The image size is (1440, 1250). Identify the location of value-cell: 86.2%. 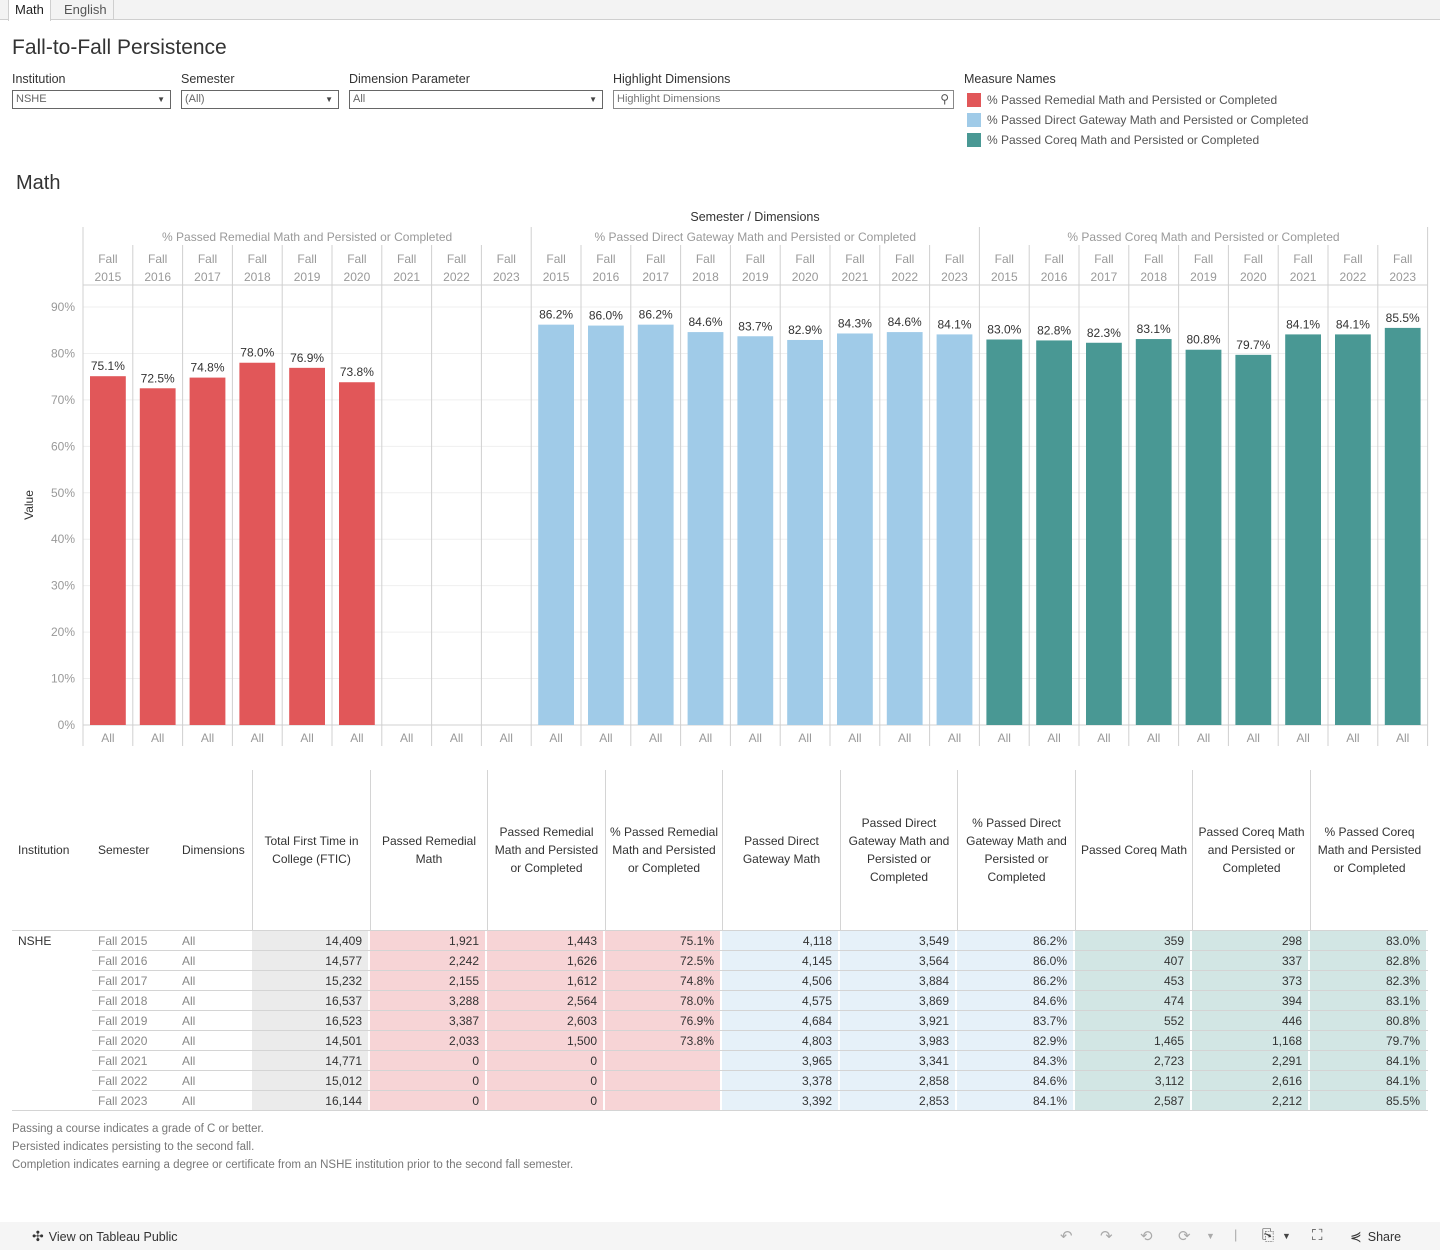
(1015, 981).